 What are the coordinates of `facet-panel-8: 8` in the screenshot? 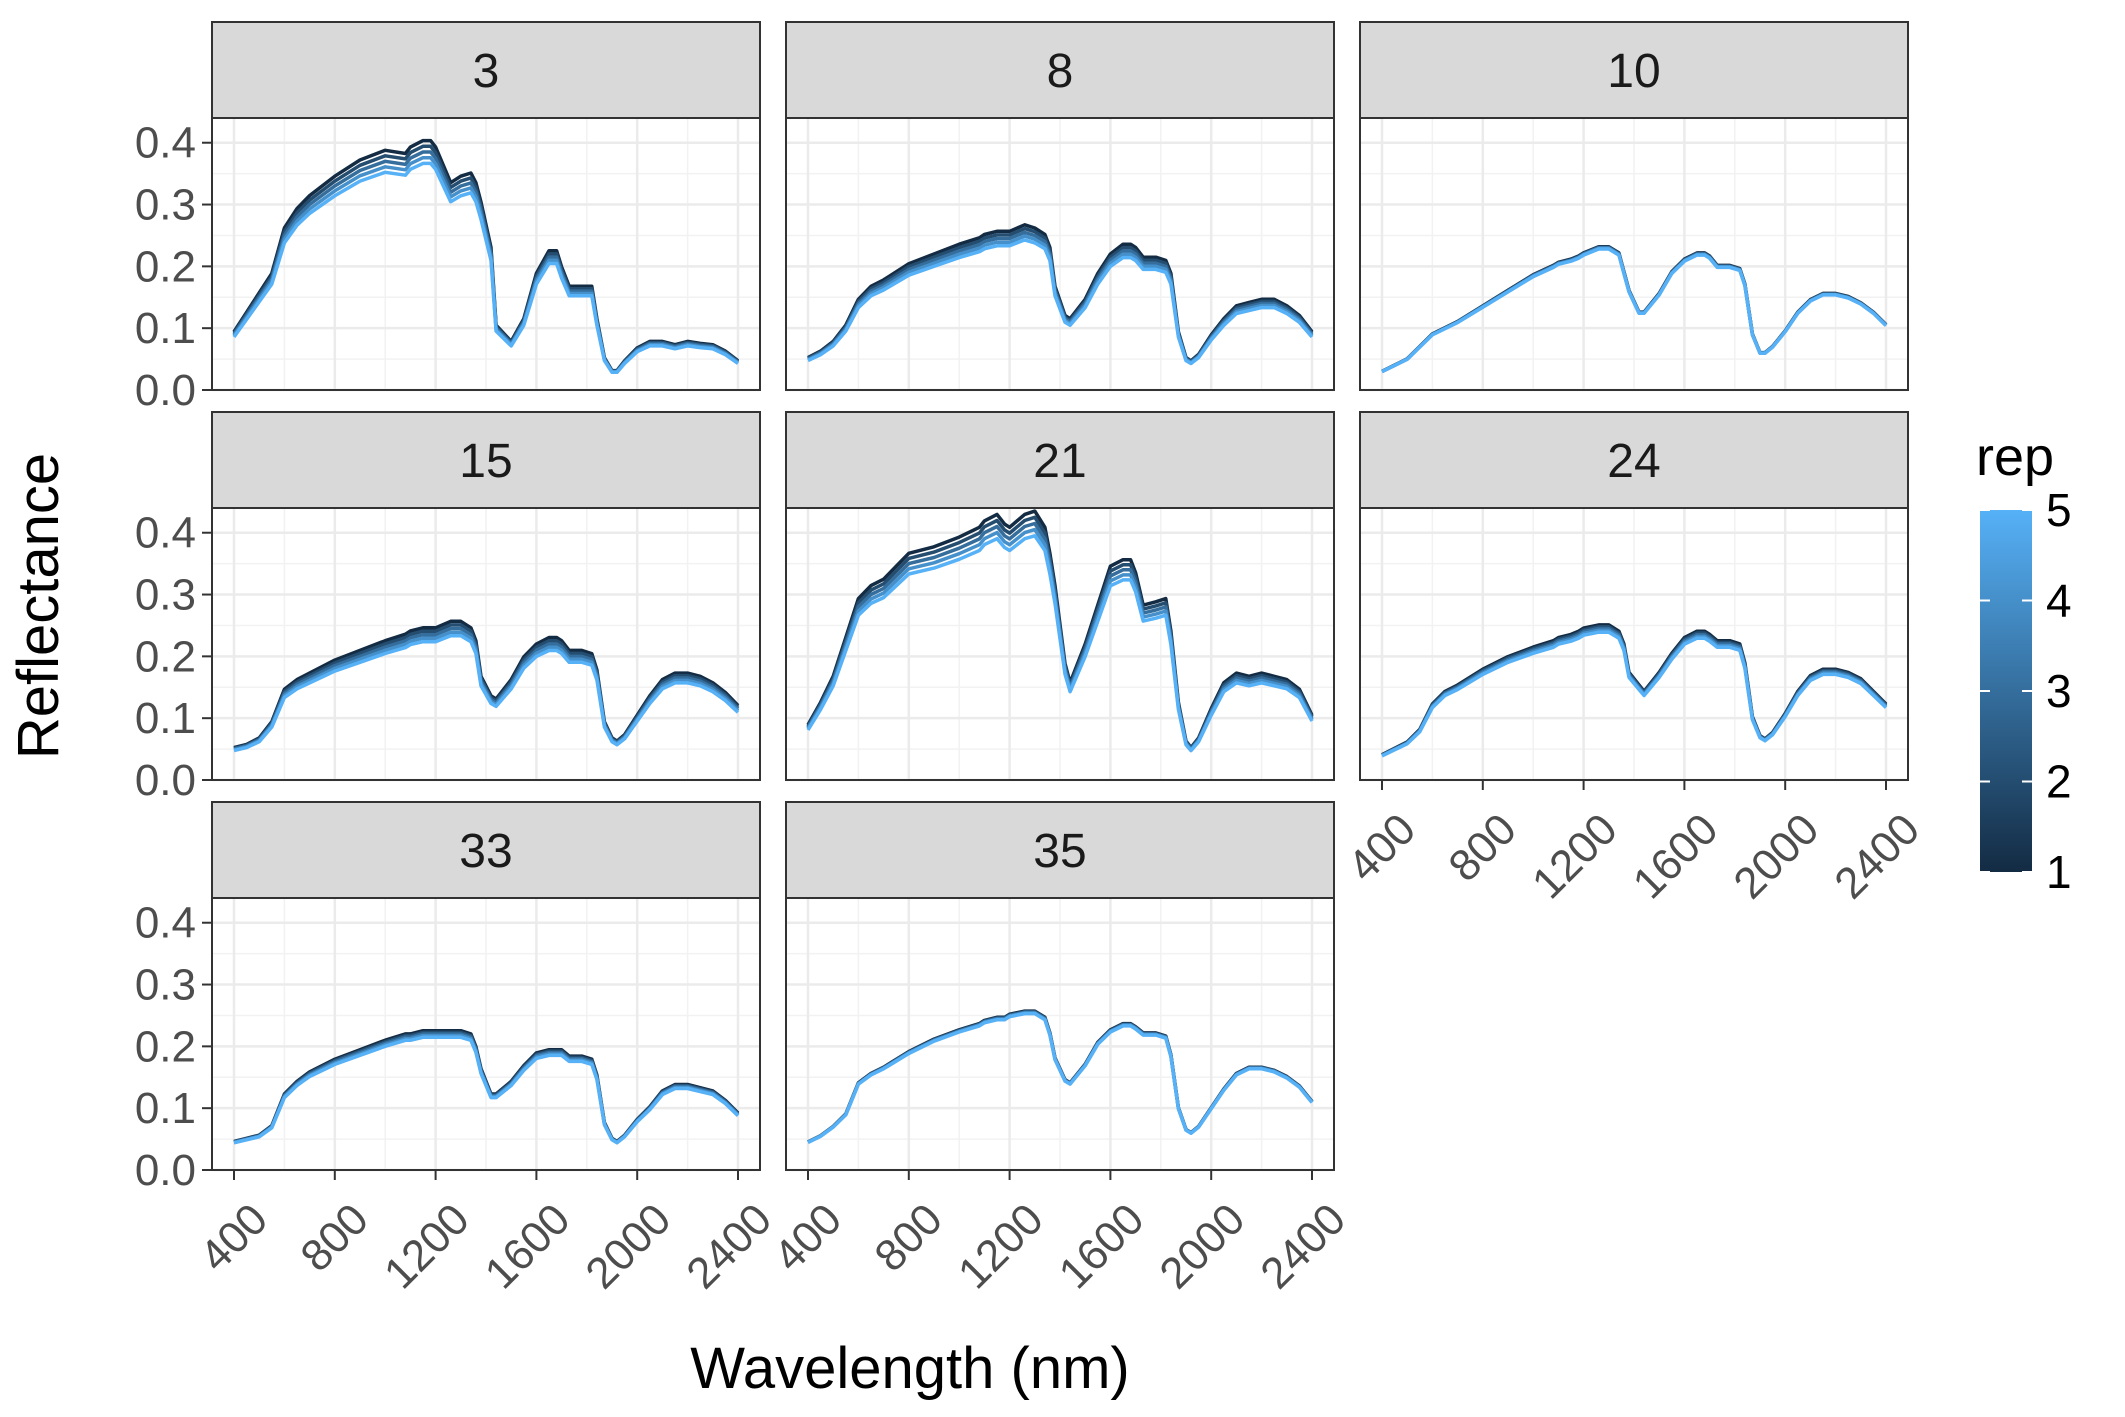 It's located at (1060, 206).